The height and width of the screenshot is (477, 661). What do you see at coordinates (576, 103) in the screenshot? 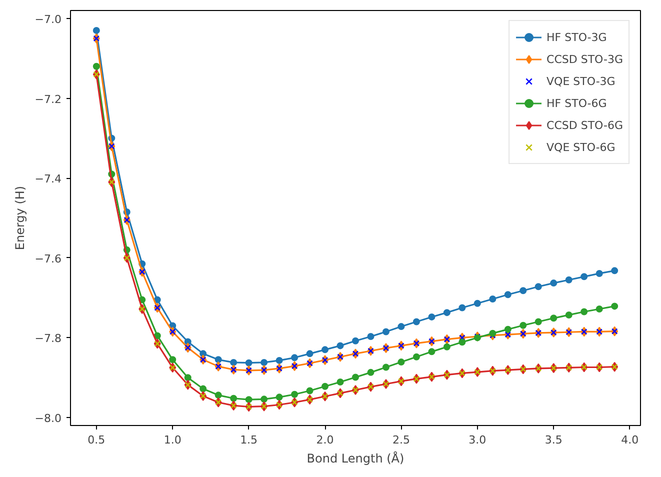
I see `legend-label: HF STO-6G` at bounding box center [576, 103].